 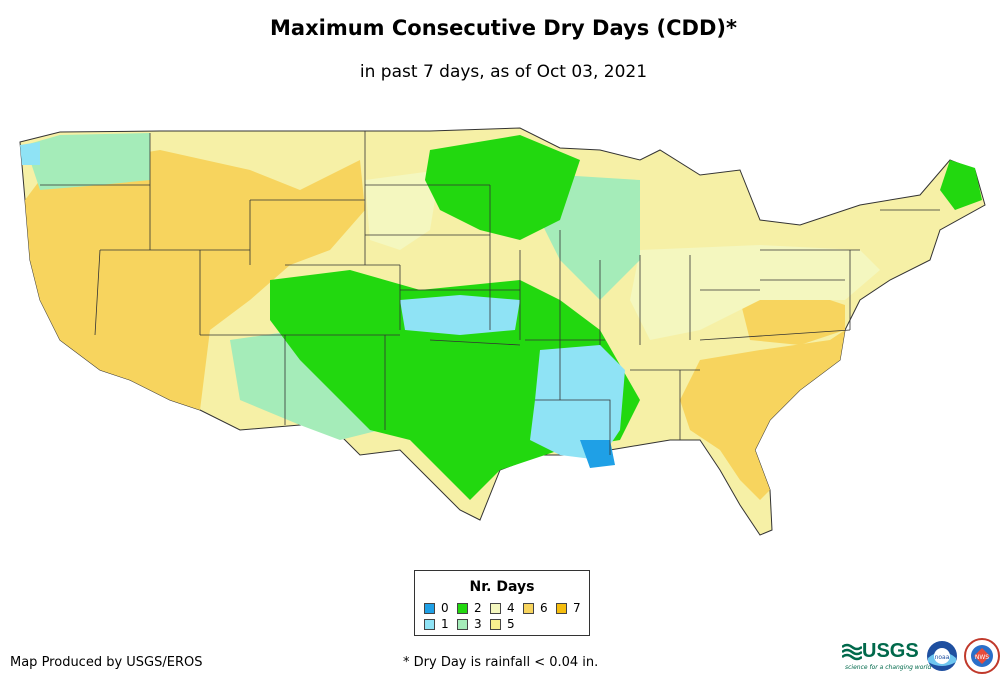 I want to click on legend-item-3: 3, so click(x=469, y=624).